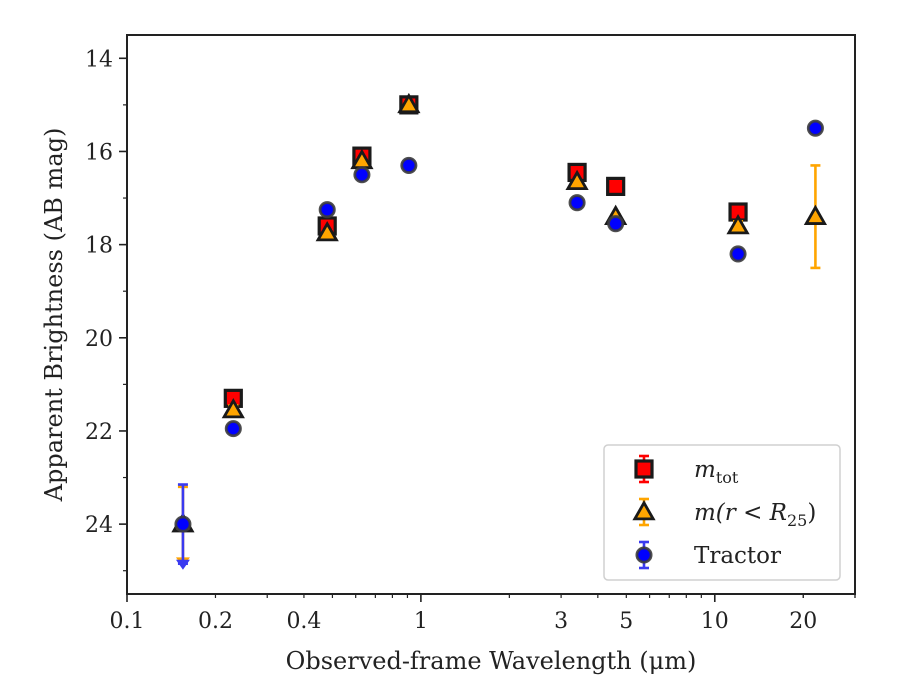 Image resolution: width=900 pixels, height=700 pixels. I want to click on y-tick-label: 18, so click(99, 246).